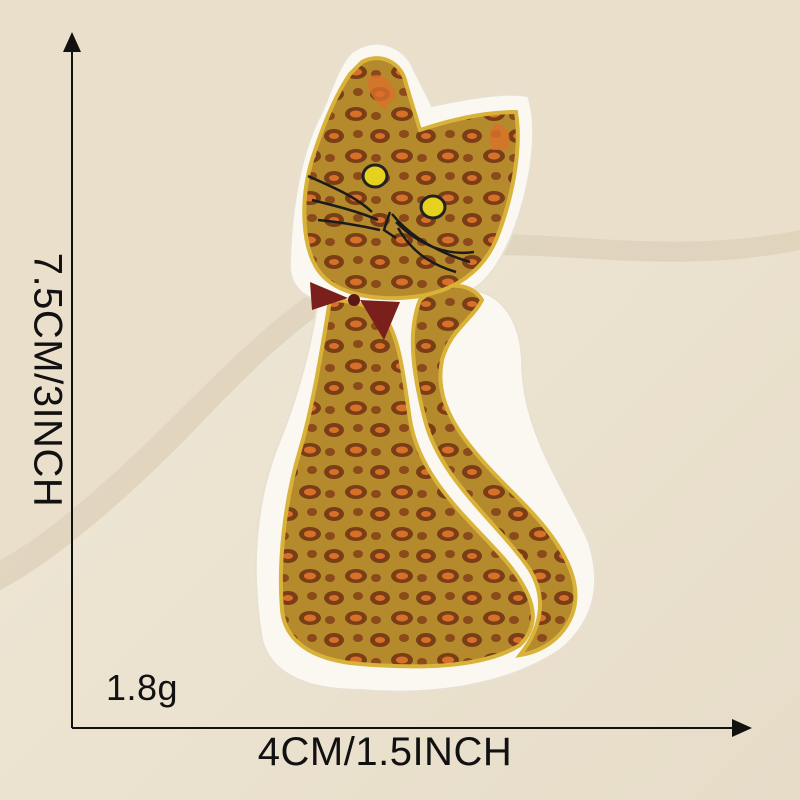  Describe the element at coordinates (381, 92) in the screenshot. I see `left-ear` at that location.